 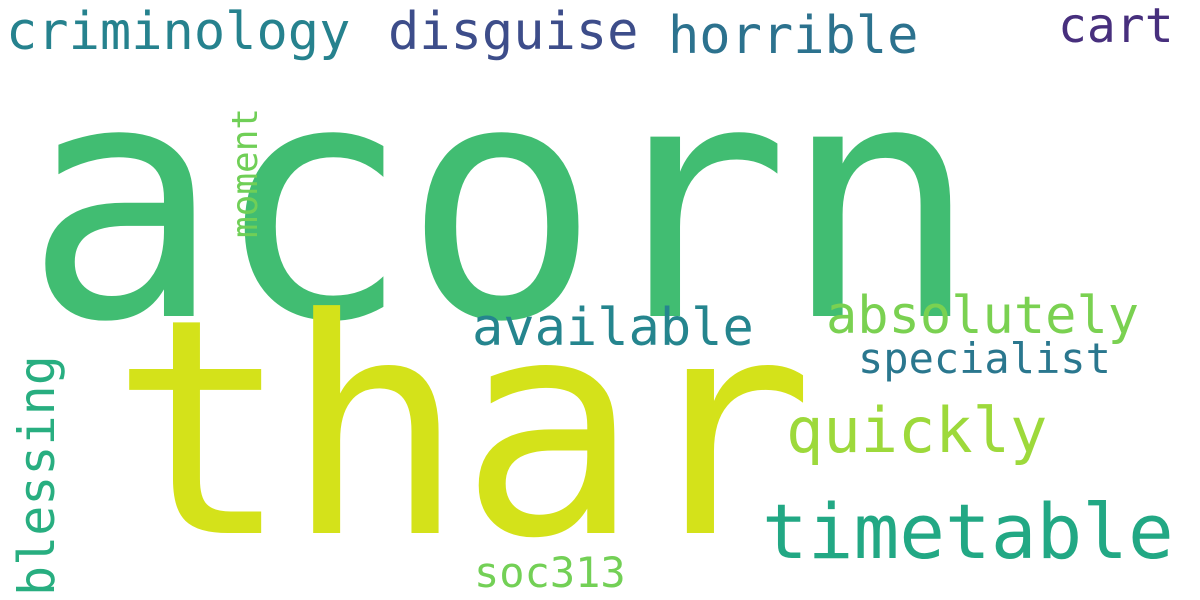 I want to click on word-available: available, so click(x=613, y=328).